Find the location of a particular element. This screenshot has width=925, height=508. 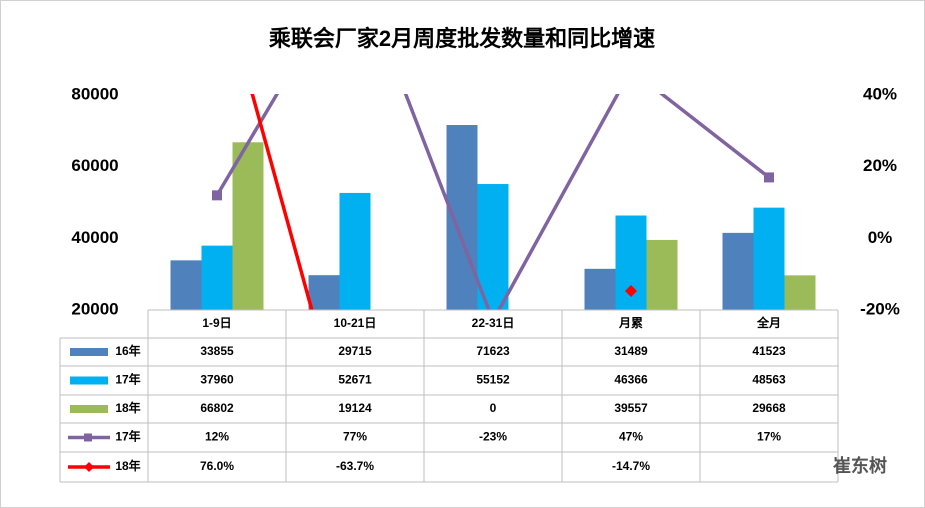

y2-tick-label: -20% is located at coordinates (880, 308).